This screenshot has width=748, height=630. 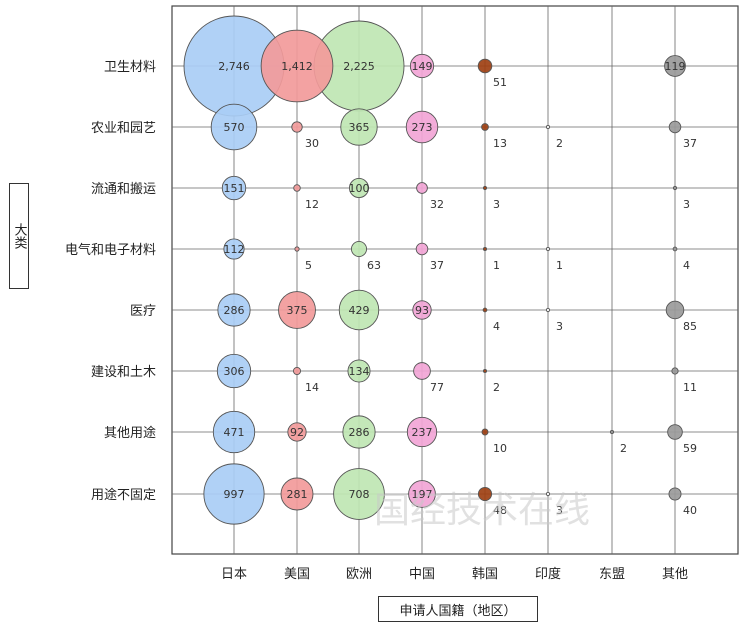 I want to click on bubble-value-label: 375, so click(x=297, y=310).